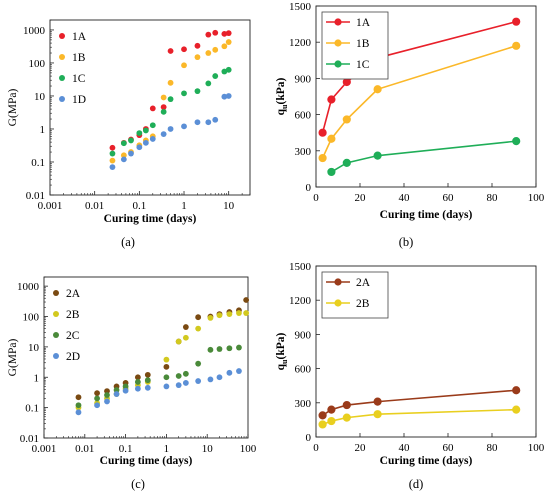  I want to click on x-tick-label: 1, so click(167, 449).